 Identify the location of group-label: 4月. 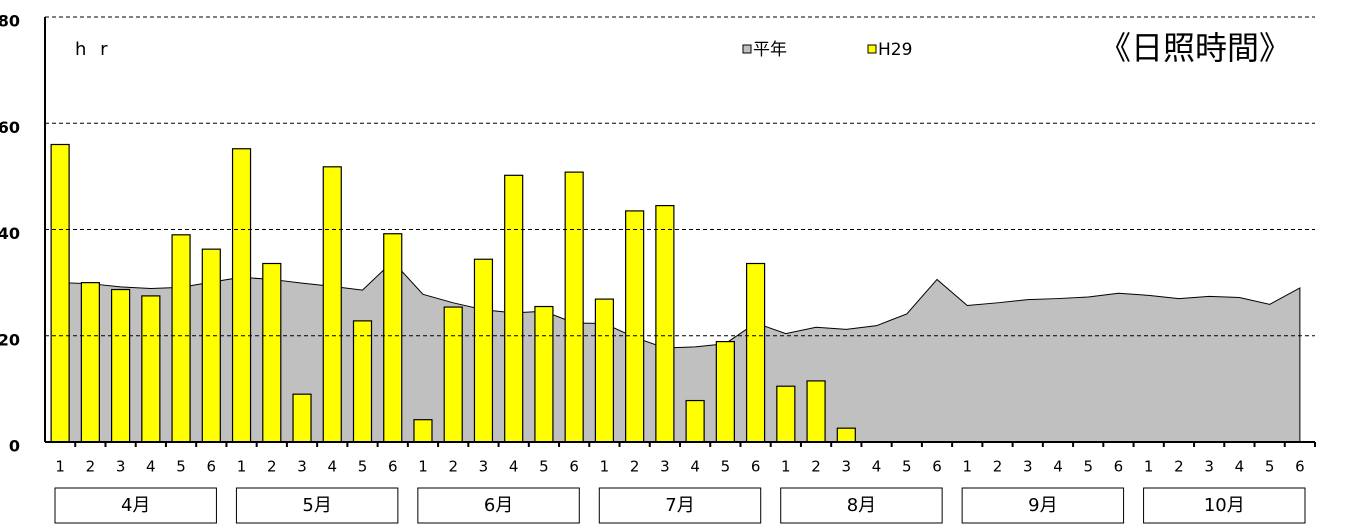
(135, 505).